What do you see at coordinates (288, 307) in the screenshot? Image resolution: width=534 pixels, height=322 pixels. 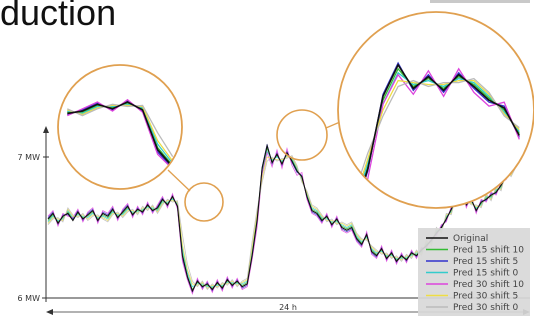 I see `span-label: 24 h` at bounding box center [288, 307].